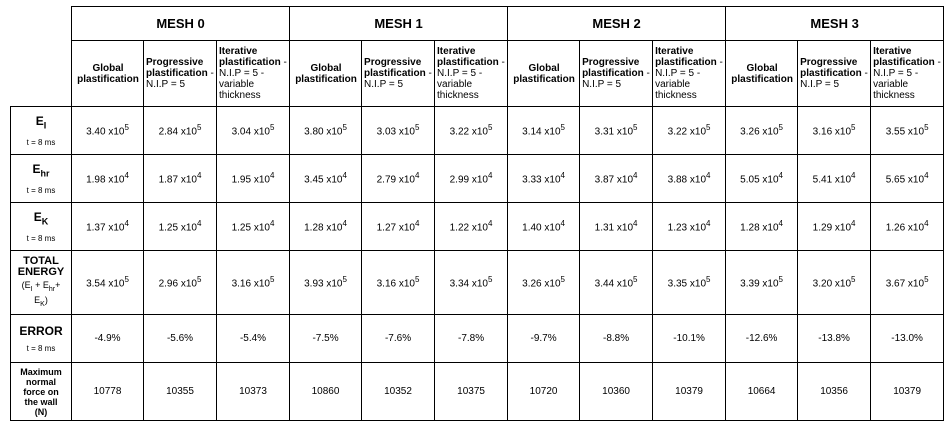  Describe the element at coordinates (41, 178) in the screenshot. I see `row-header: Ehr t = 8 ms` at that location.